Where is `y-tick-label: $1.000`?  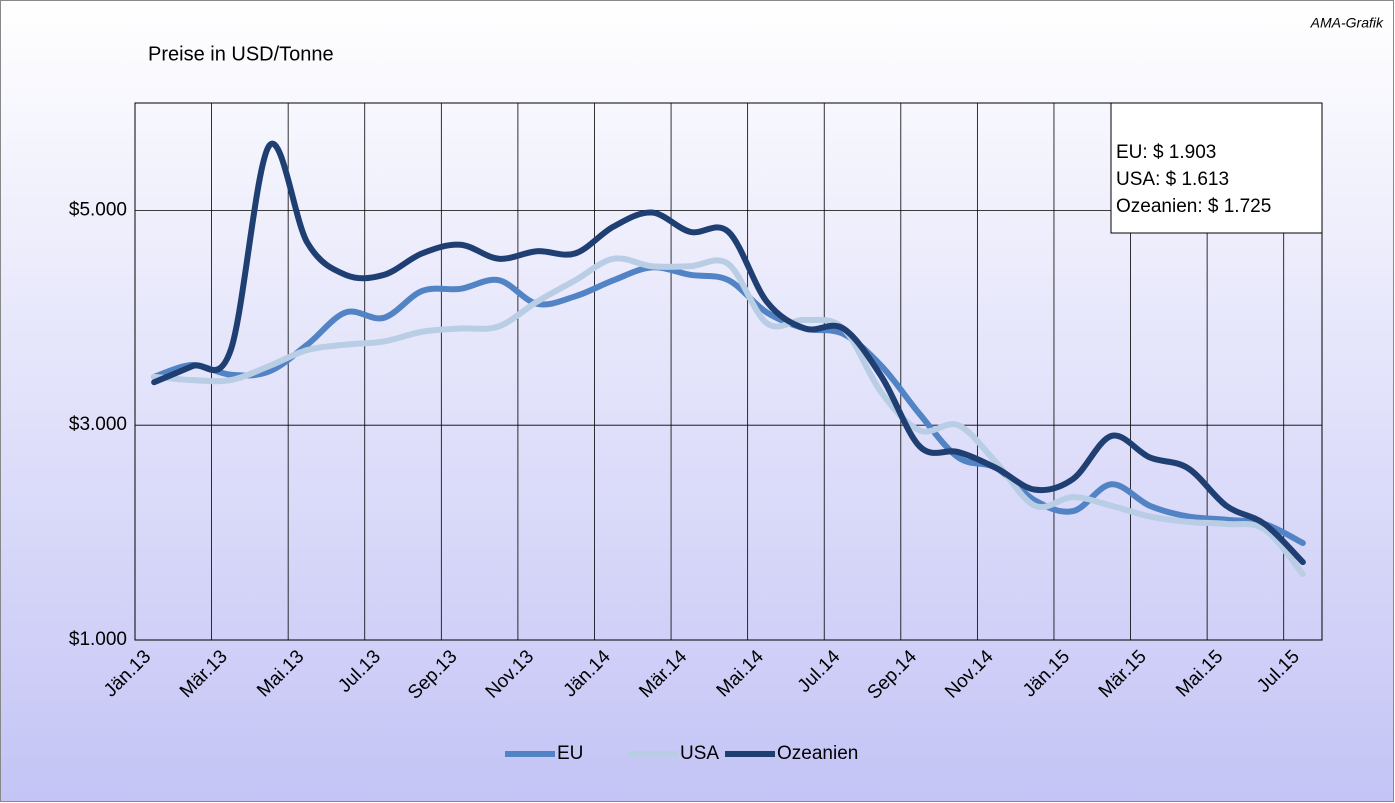 y-tick-label: $1.000 is located at coordinates (98, 639).